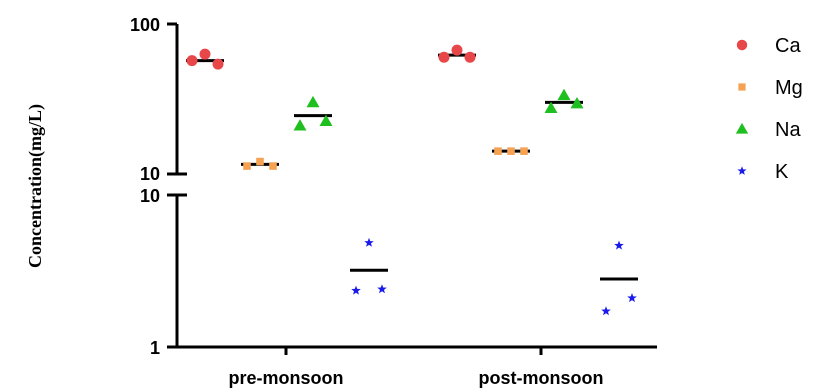 The height and width of the screenshot is (390, 816). I want to click on y-tick-label-10-lower: 10, so click(150, 196).